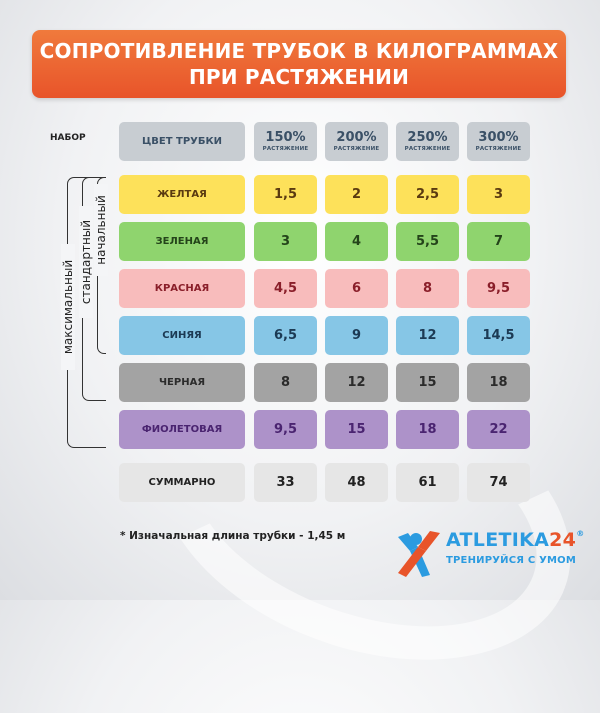 The height and width of the screenshot is (713, 600). I want to click on title-line-1: СОПРОТИВЛЕНИЕ ТРУБОК В КИЛОГРАММАХ, so click(299, 51).